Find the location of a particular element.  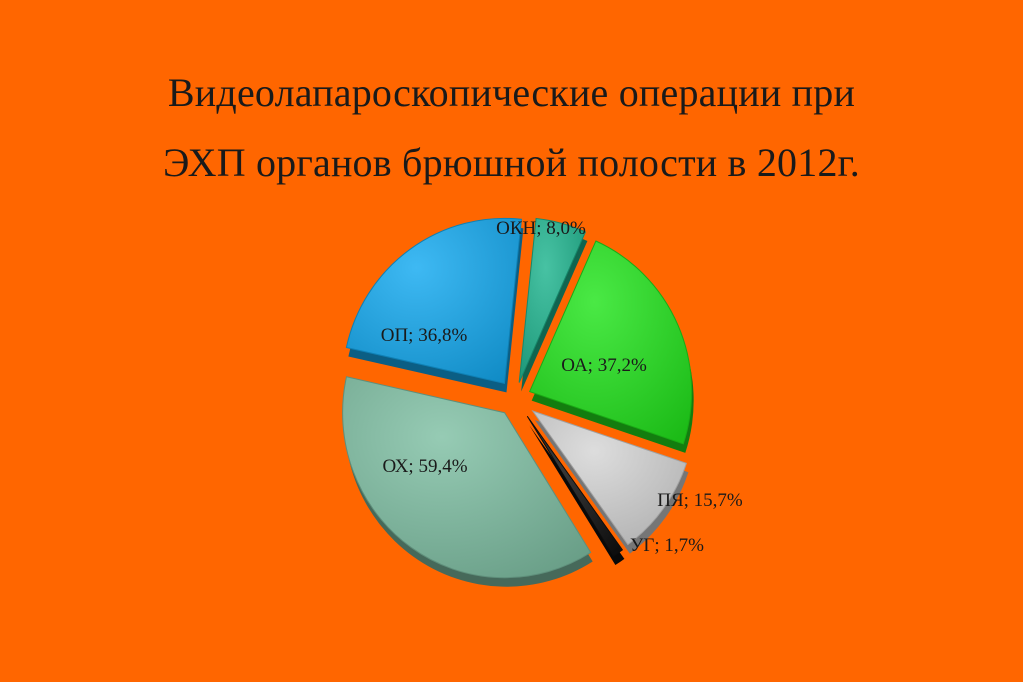

pie-slice-уг is located at coordinates (575, 486).